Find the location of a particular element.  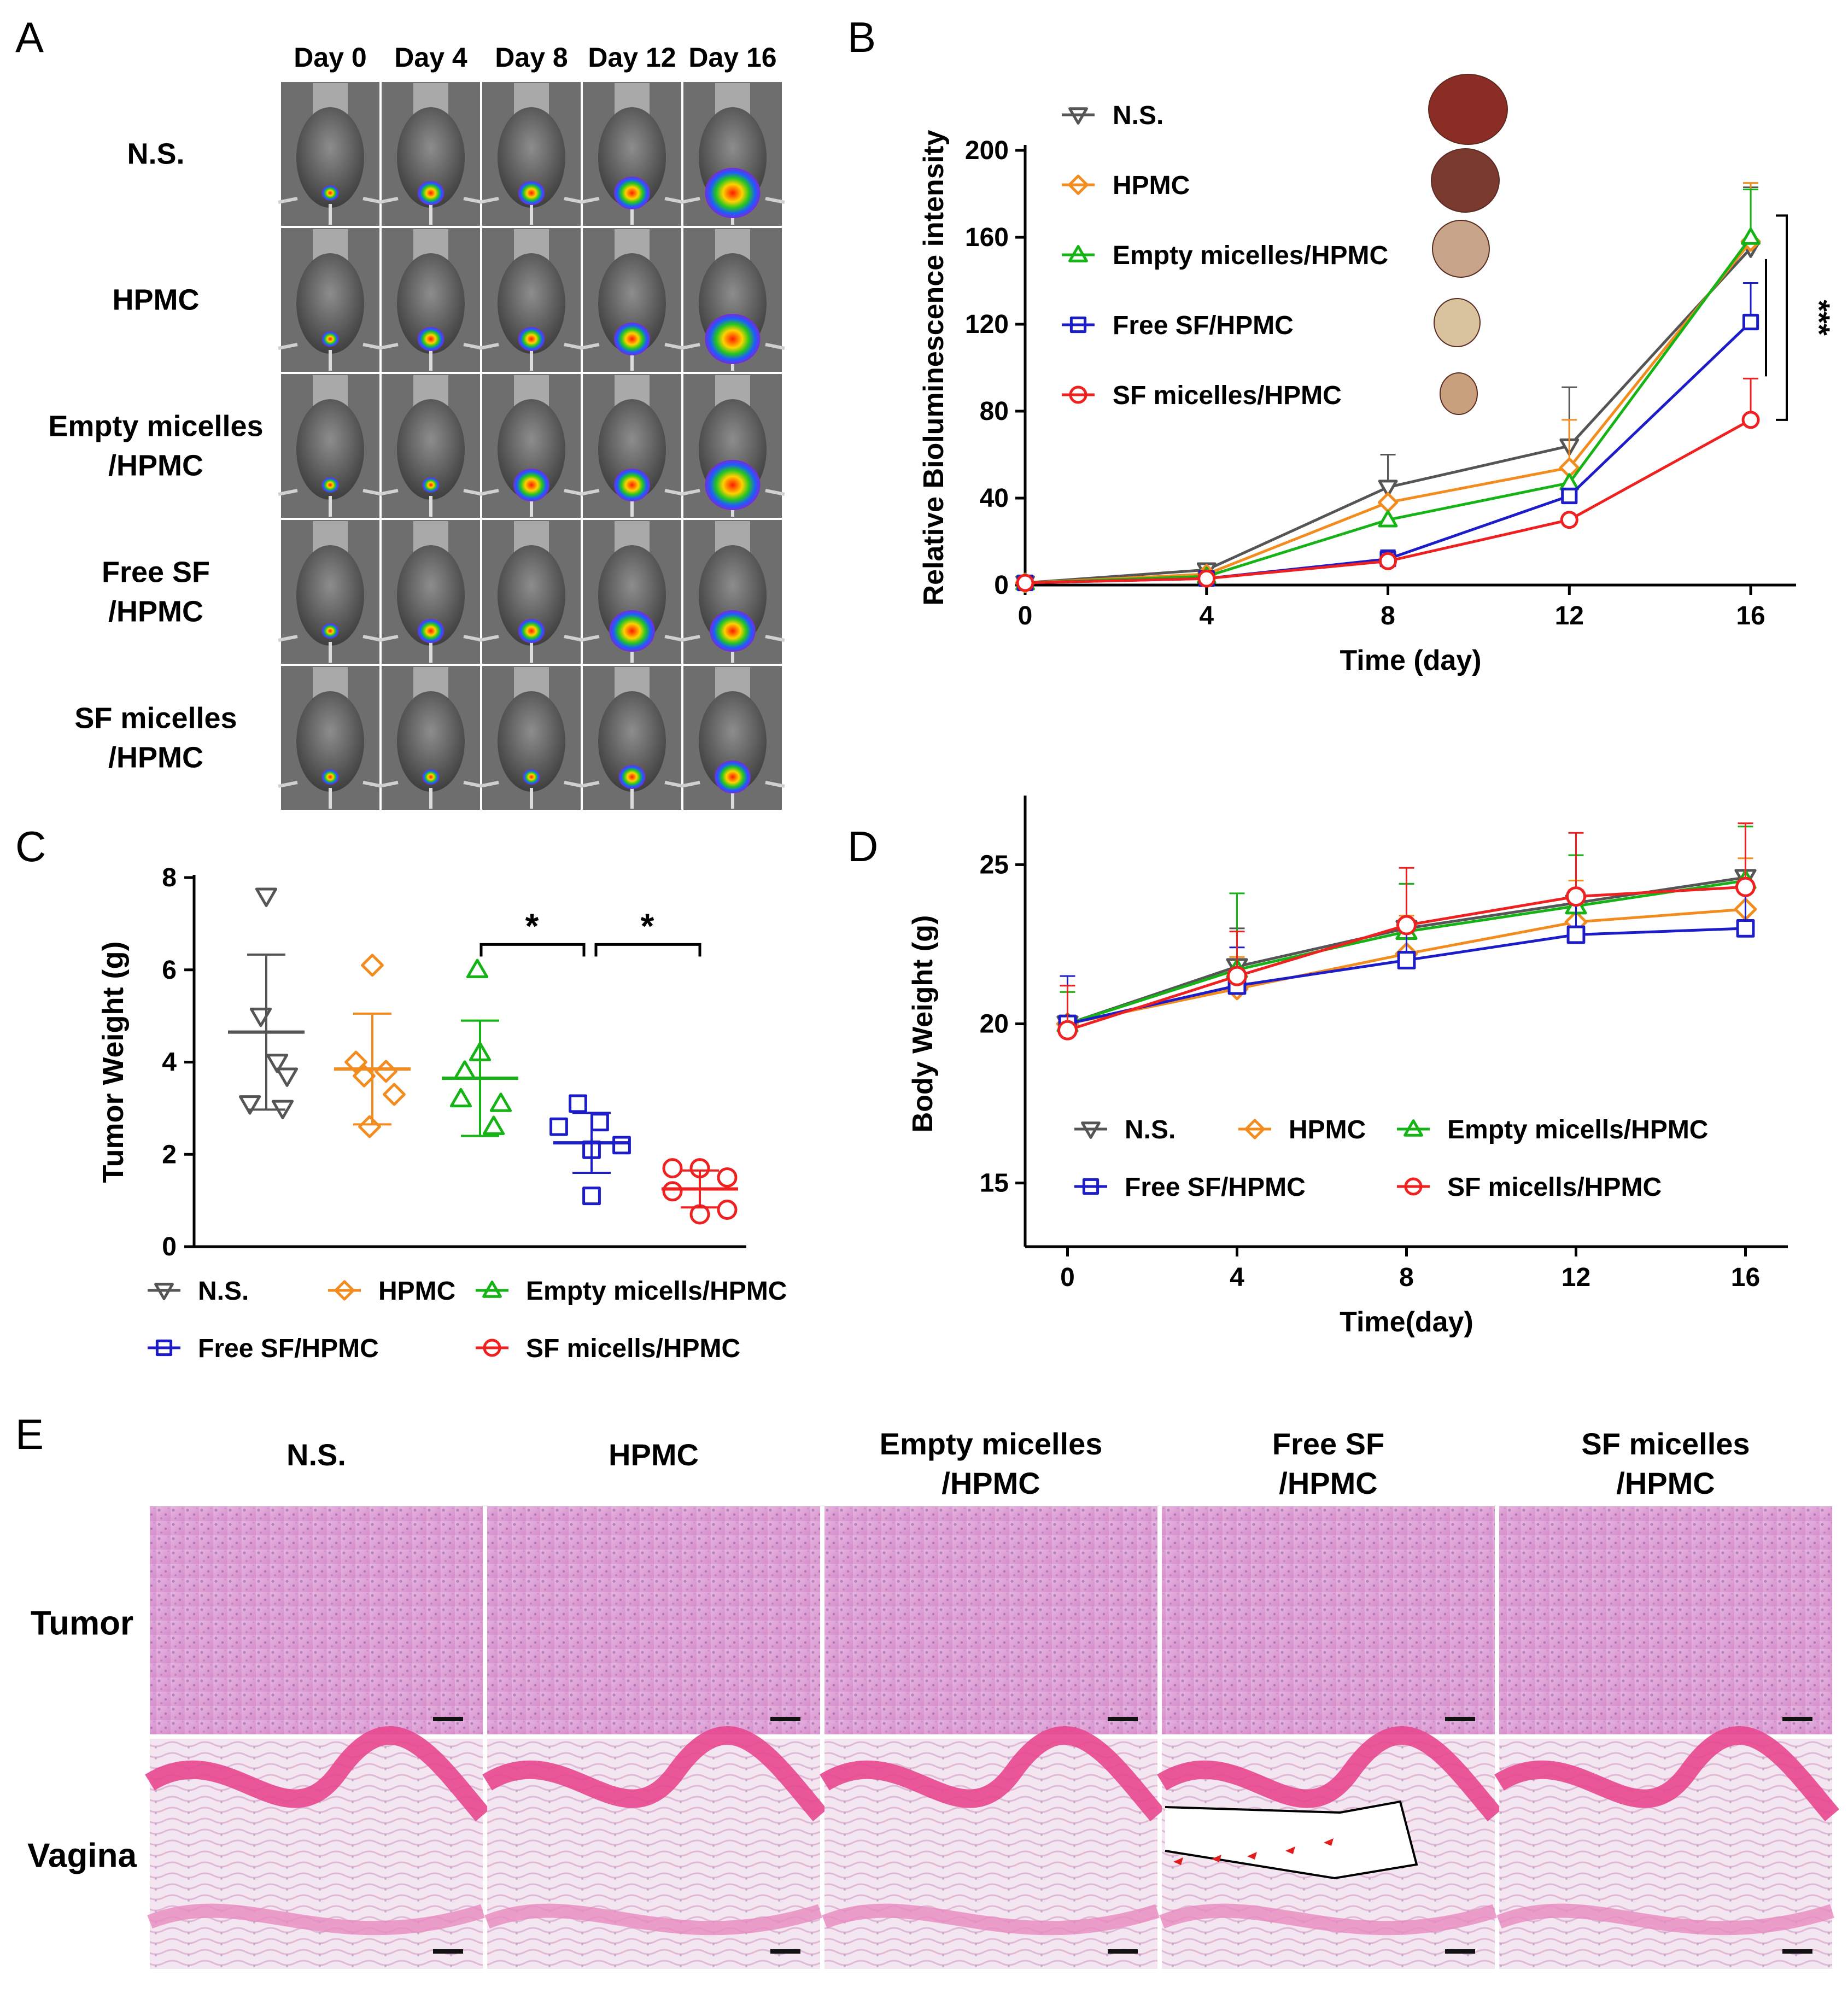

tumor-histology-image is located at coordinates (1665, 1620).